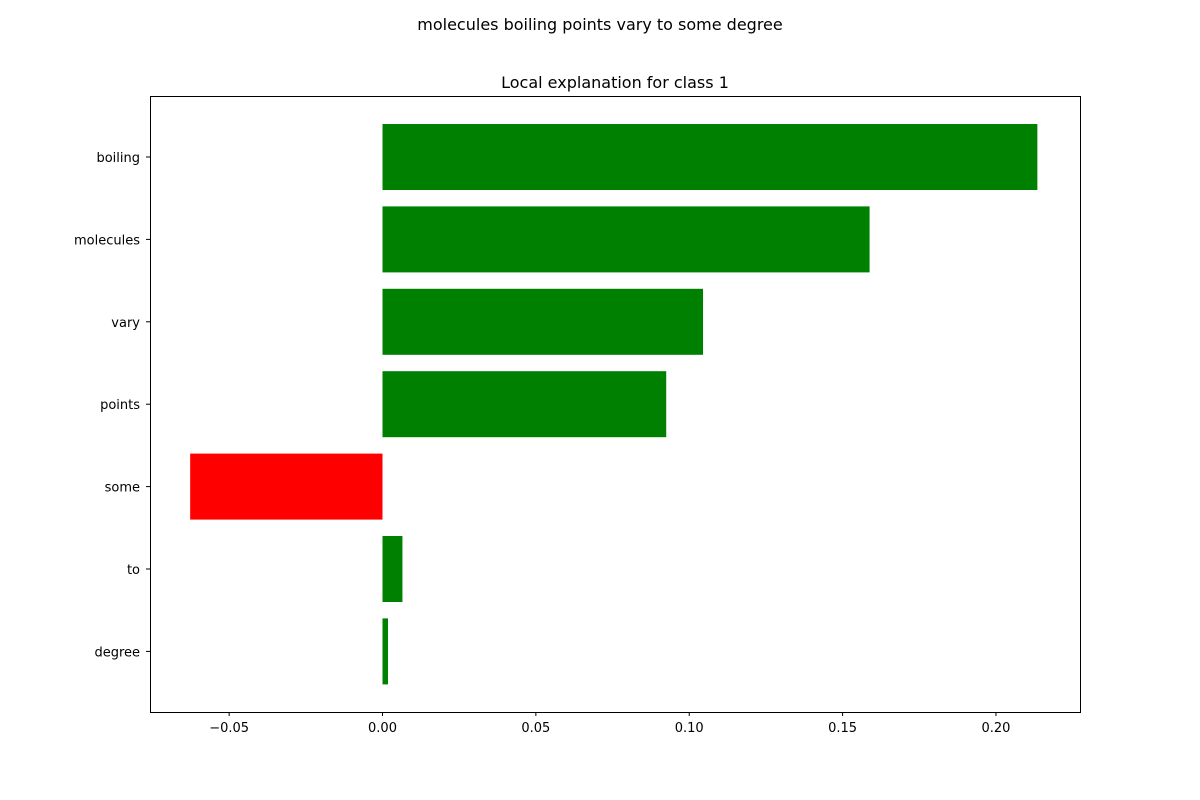 The image size is (1200, 800). Describe the element at coordinates (710, 157) in the screenshot. I see `bar-boiling` at that location.